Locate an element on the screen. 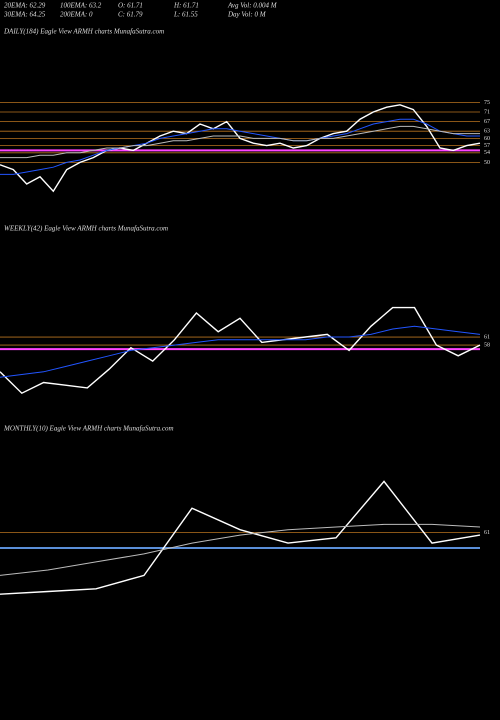 Image resolution: width=500 pixels, height=720 pixels. y-tick-label: 75 is located at coordinates (487, 103).